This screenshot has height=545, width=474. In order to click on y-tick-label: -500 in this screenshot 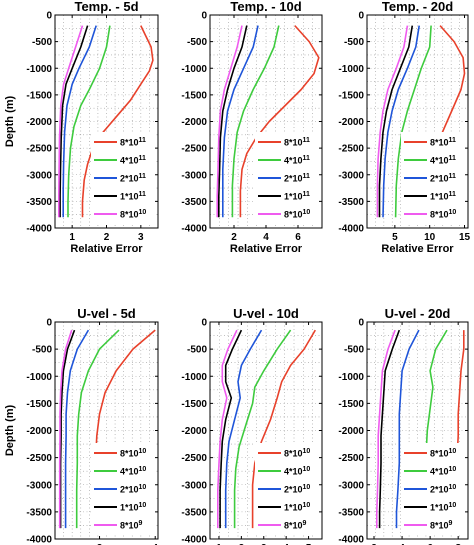, I will do `click(42, 350)`.